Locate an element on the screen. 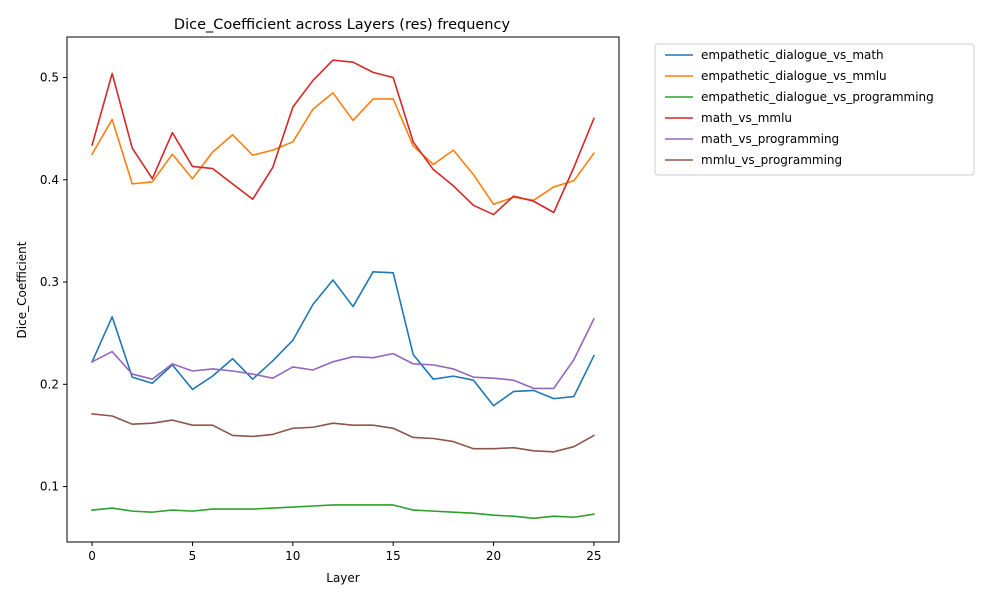  x-tick-label: 20 is located at coordinates (493, 556).